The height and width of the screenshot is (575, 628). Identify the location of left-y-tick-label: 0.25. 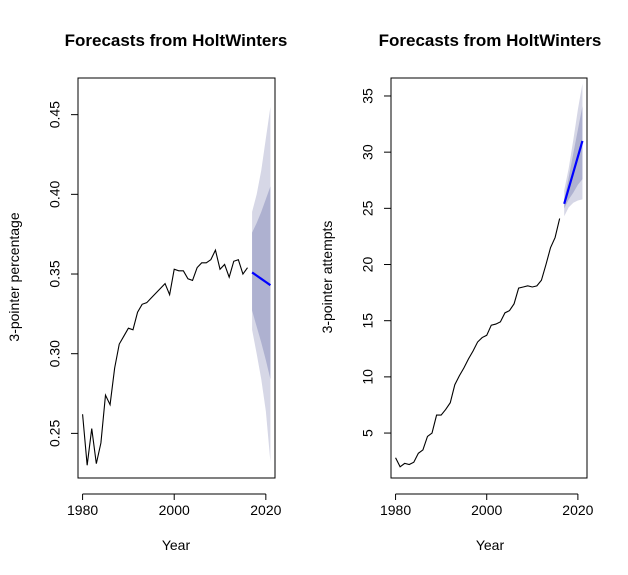
(55, 433).